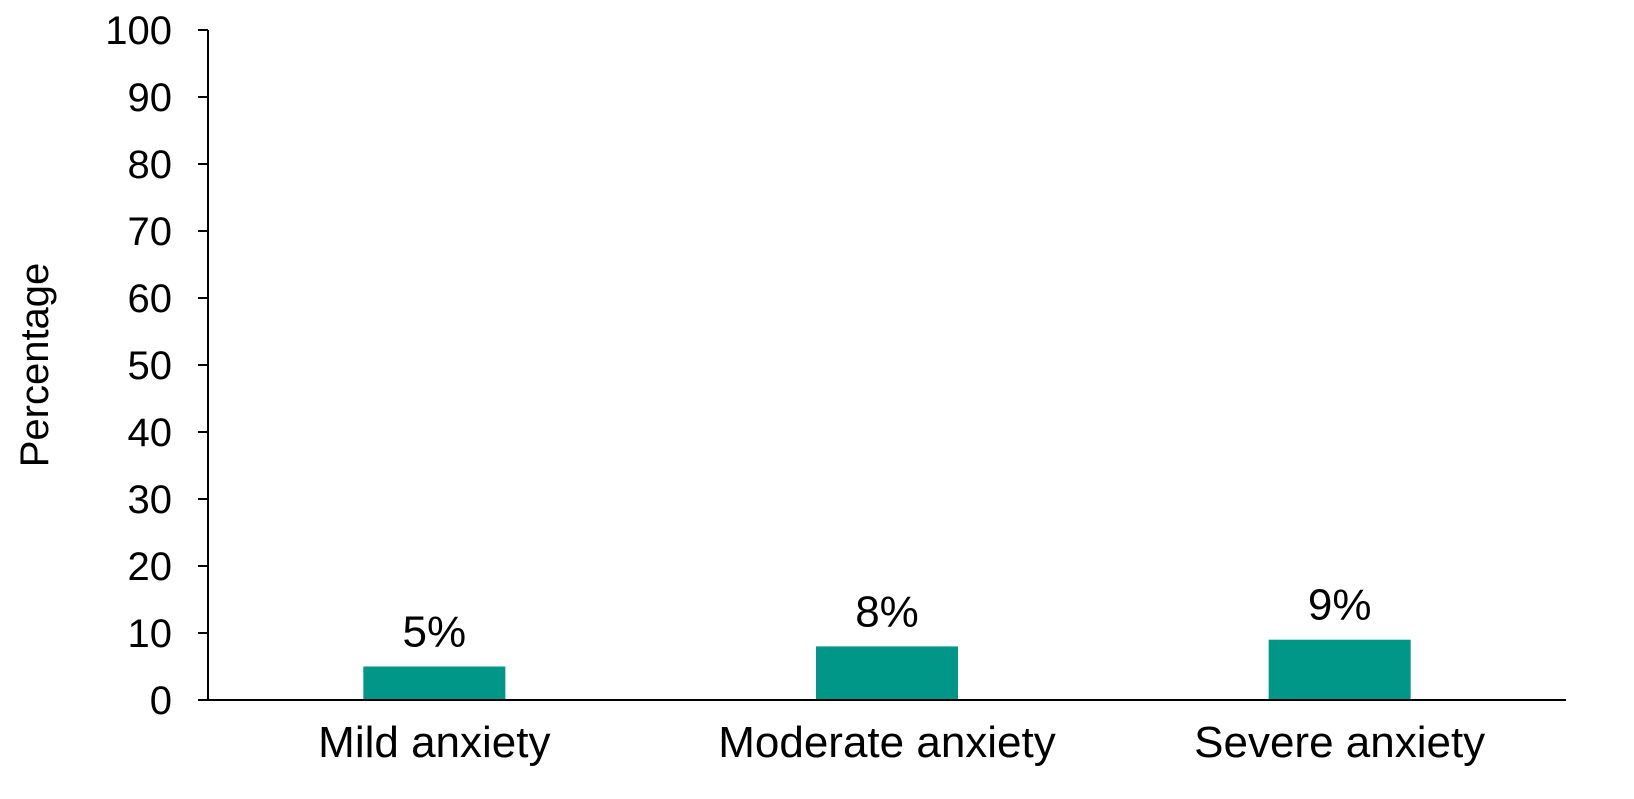 The image size is (1634, 799). Describe the element at coordinates (138, 31) in the screenshot. I see `y-tick-label: 100` at that location.